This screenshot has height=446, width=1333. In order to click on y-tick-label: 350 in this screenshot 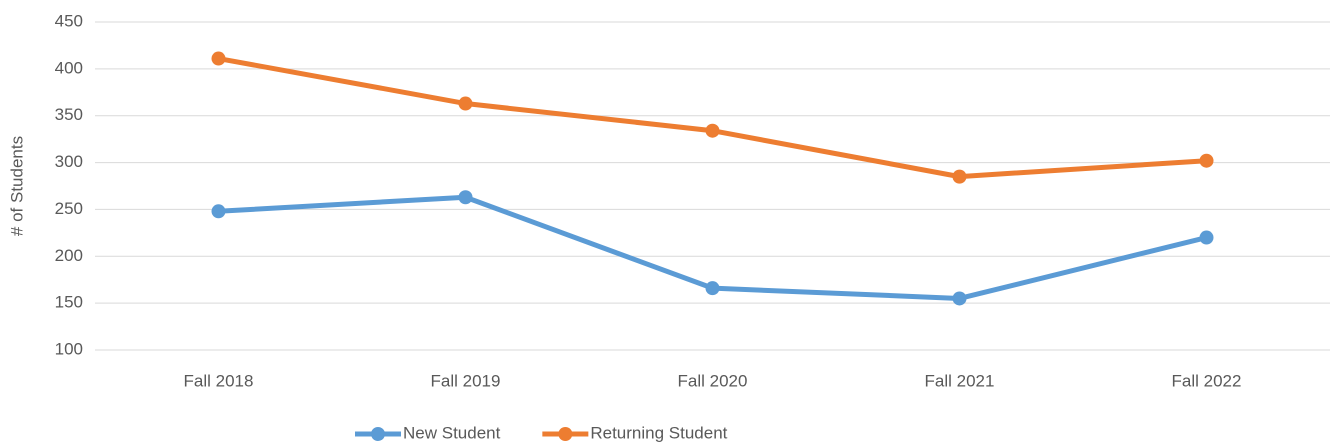, I will do `click(69, 114)`.